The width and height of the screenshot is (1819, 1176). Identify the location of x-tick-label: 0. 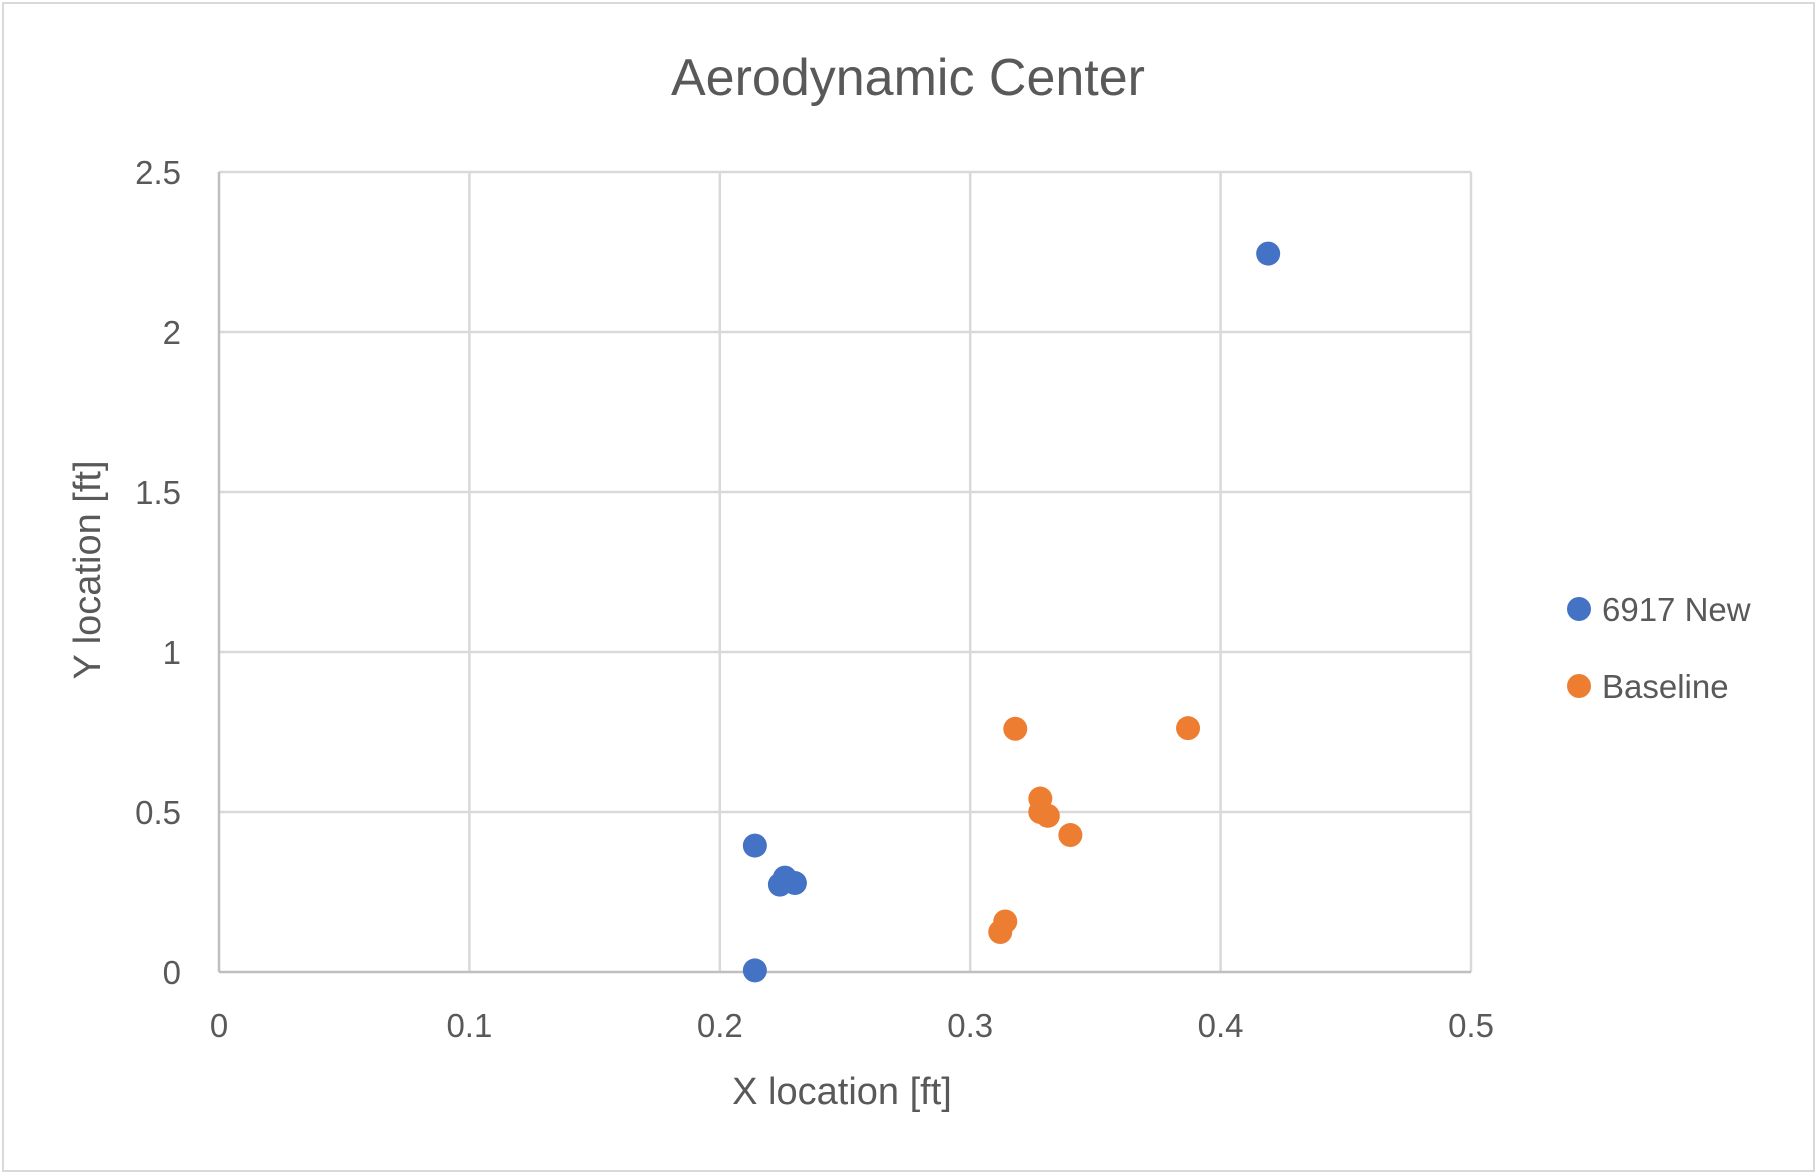
(219, 1025).